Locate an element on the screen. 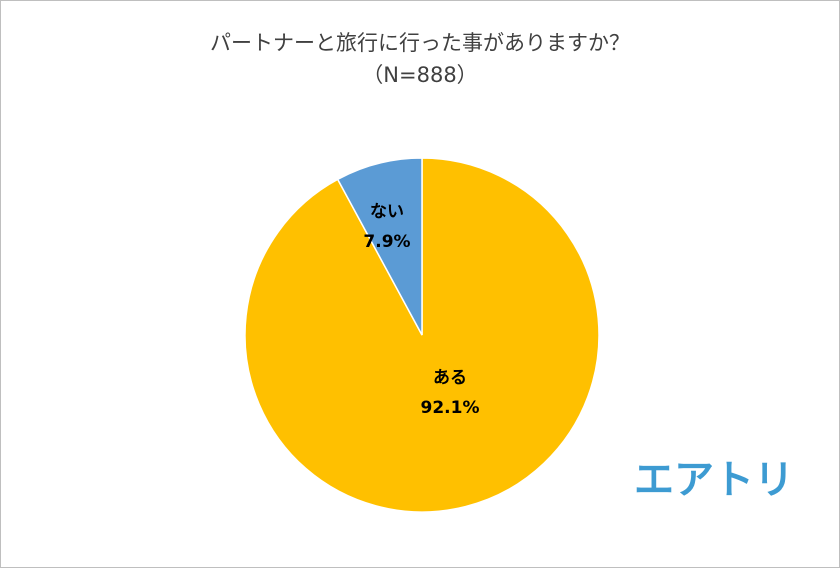 Image resolution: width=840 pixels, height=568 pixels. slice-category-label: ない is located at coordinates (387, 212).